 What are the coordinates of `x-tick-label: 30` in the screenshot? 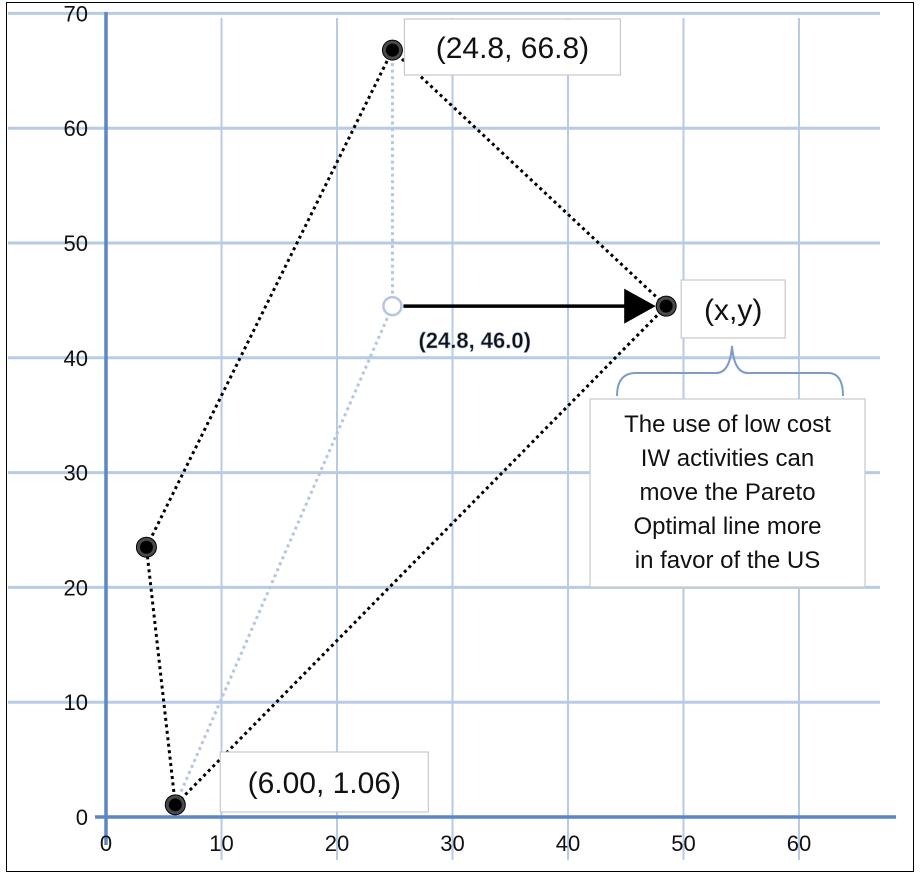 It's located at (452, 843).